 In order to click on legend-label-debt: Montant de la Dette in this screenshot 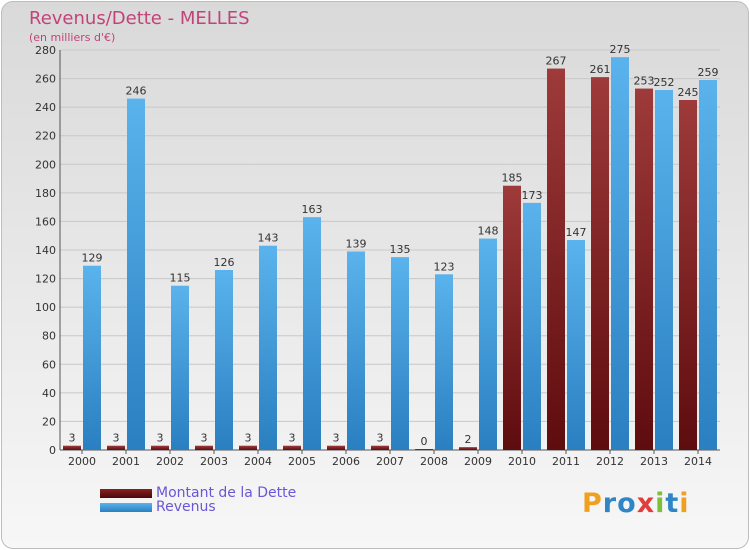, I will do `click(226, 493)`.